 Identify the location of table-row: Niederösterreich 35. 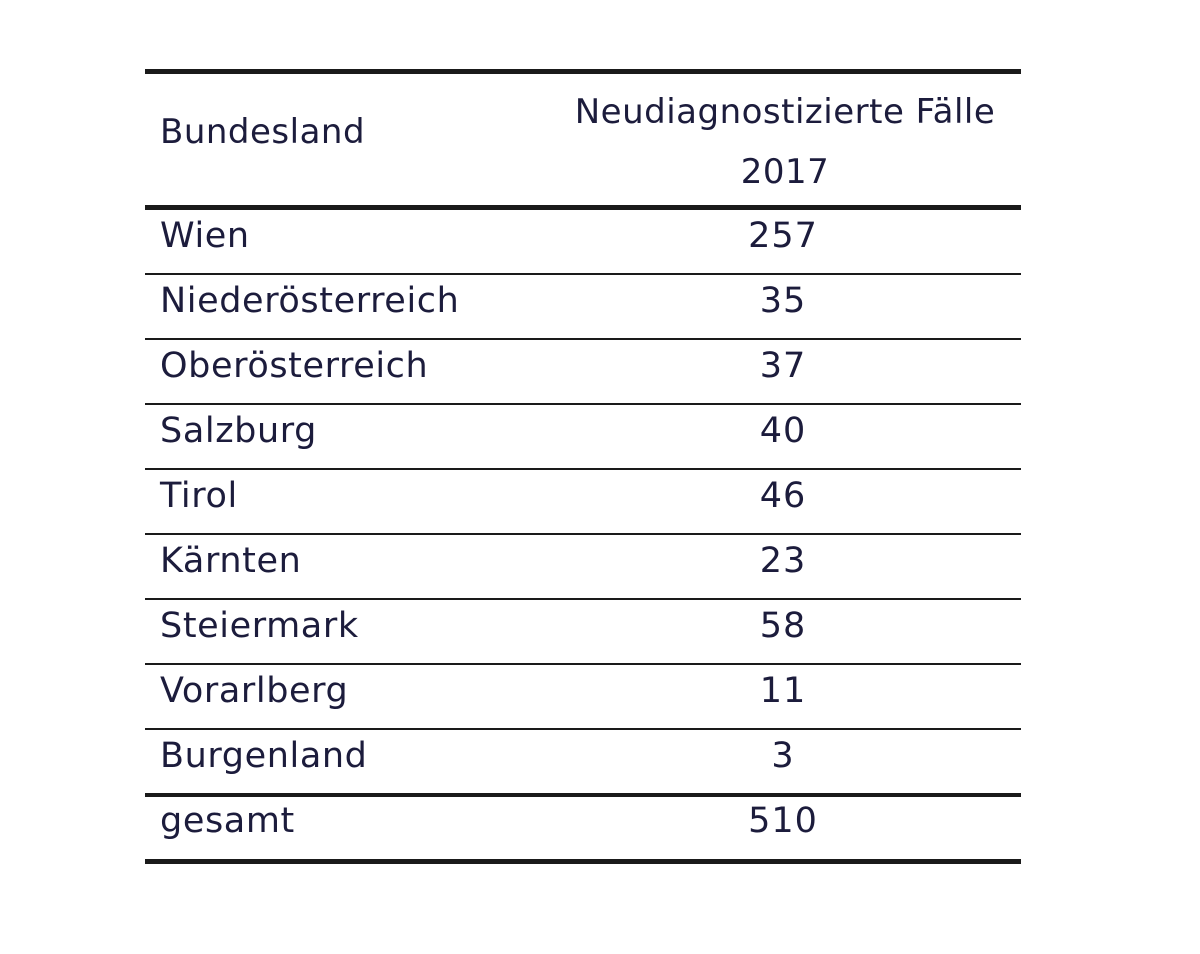
(583, 306).